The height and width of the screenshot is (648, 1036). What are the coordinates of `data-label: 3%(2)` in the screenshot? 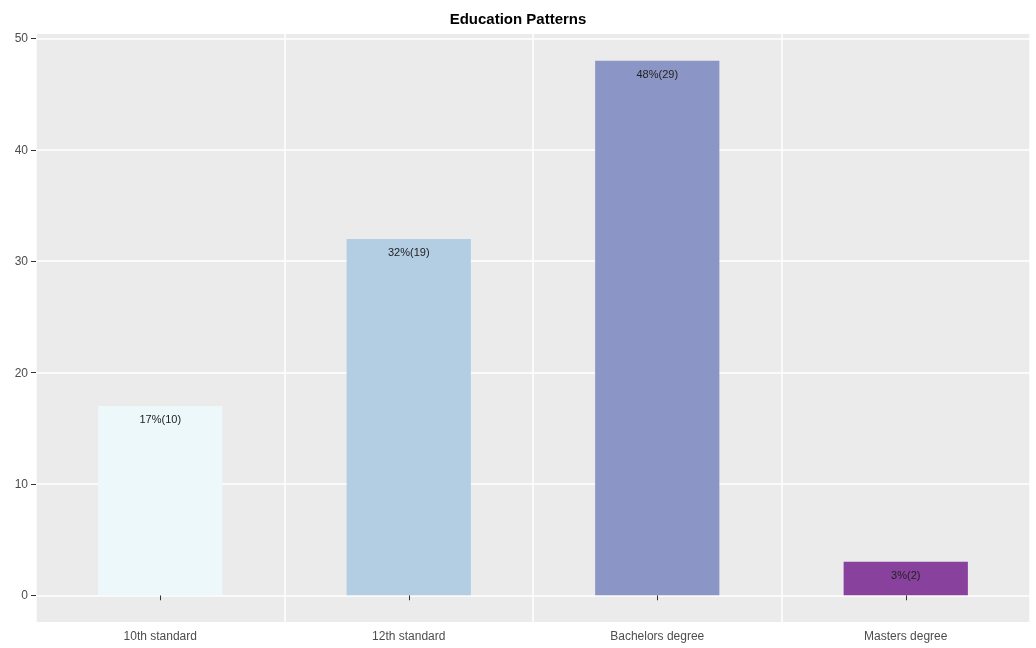 It's located at (906, 575).